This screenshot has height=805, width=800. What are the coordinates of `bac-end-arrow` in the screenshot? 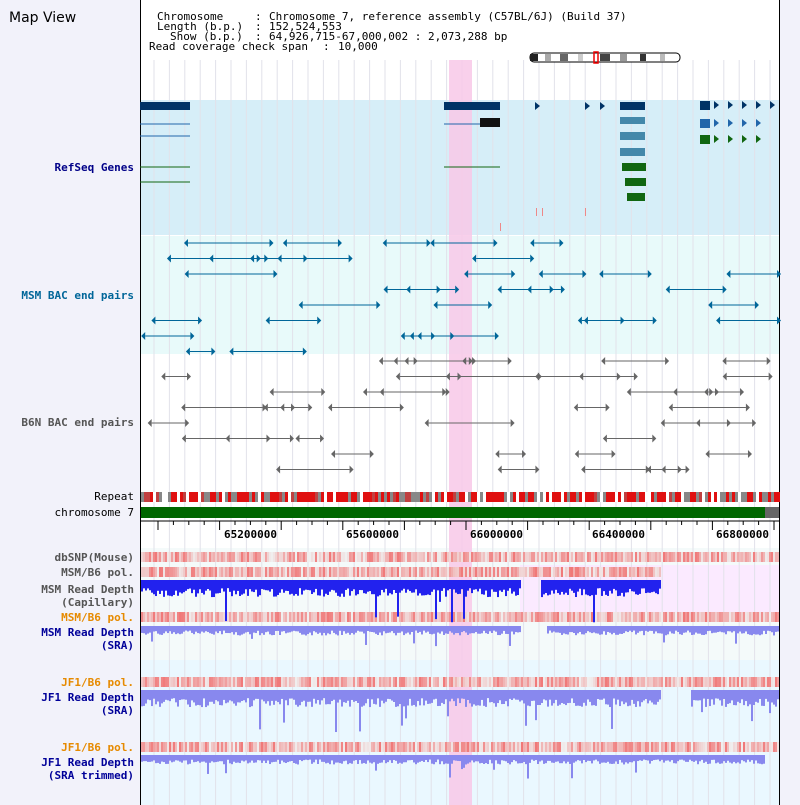 It's located at (419, 336).